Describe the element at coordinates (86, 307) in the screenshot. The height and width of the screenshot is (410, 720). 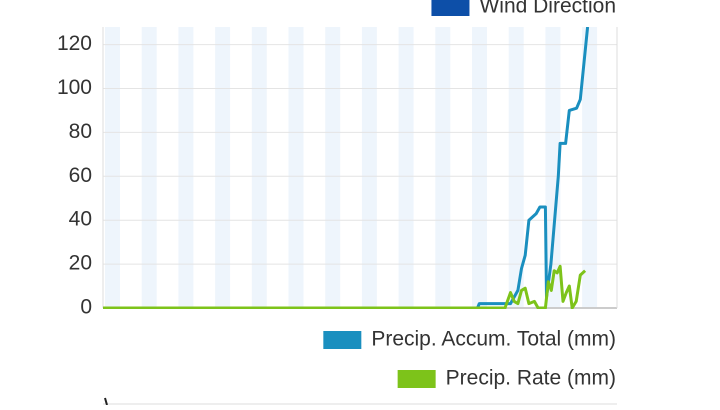
I see `y-tick-label: 0` at that location.